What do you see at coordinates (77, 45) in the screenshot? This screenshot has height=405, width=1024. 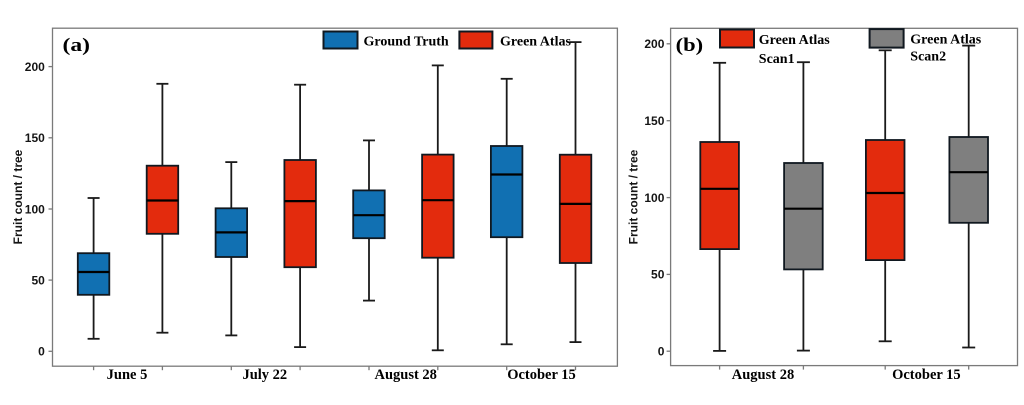 I see `svg-text: (a)` at bounding box center [77, 45].